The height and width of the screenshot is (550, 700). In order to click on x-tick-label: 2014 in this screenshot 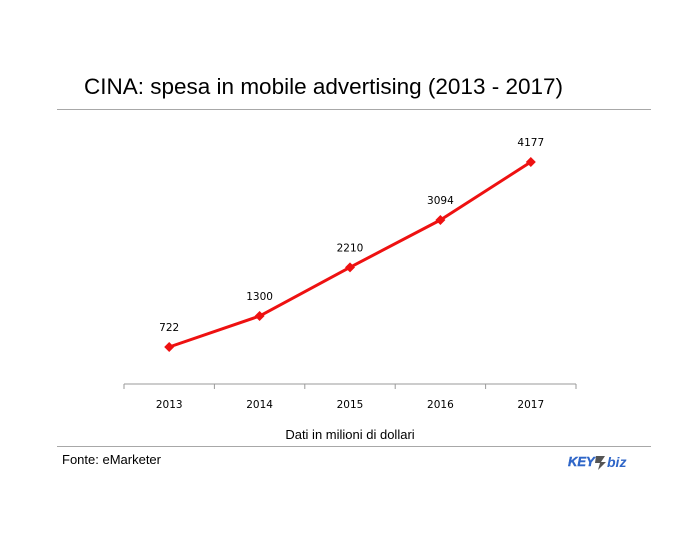, I will do `click(259, 405)`.